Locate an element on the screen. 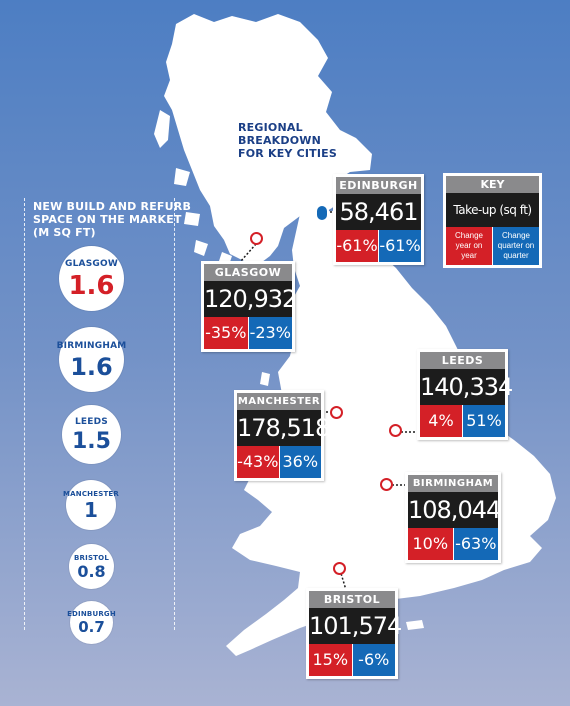 The image size is (570, 706). city-qoq-change: -63% is located at coordinates (475, 544).